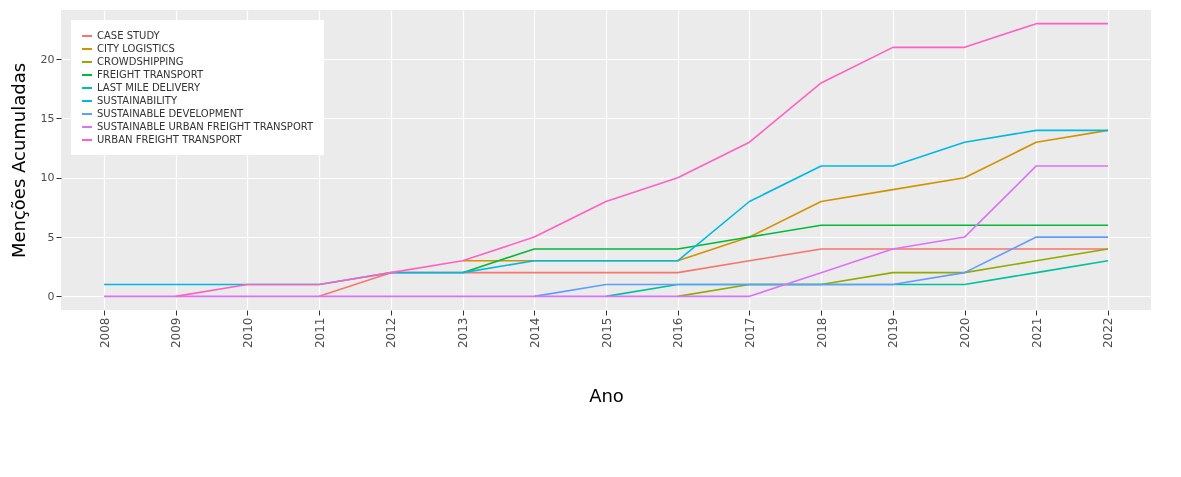 This screenshot has width=1181, height=477. Describe the element at coordinates (171, 113) in the screenshot. I see `legend-label: SUSTAINABLE DEVELOPMENT` at that location.